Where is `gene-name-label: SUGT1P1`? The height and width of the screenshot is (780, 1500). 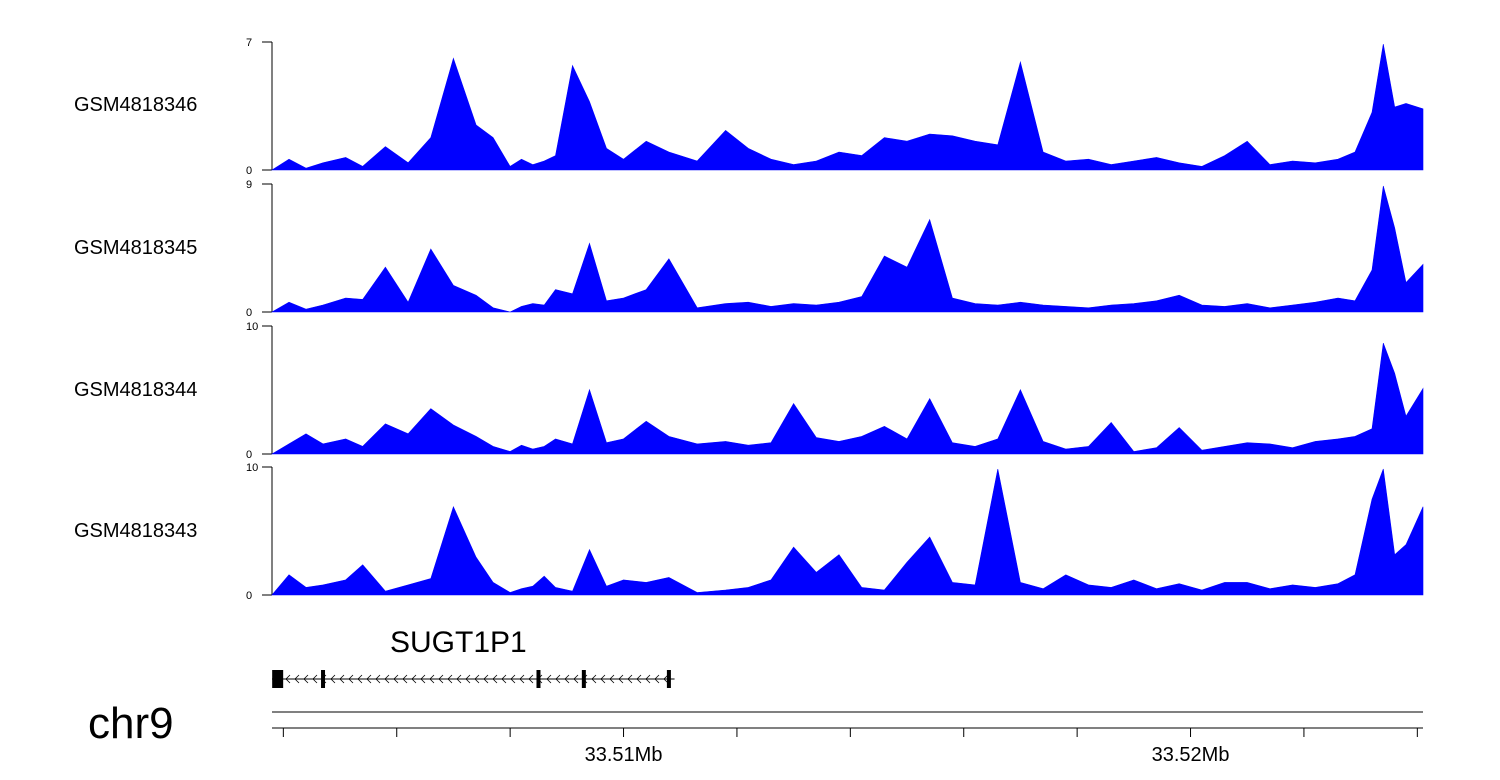
gene-name-label: SUGT1P1 is located at coordinates (458, 642).